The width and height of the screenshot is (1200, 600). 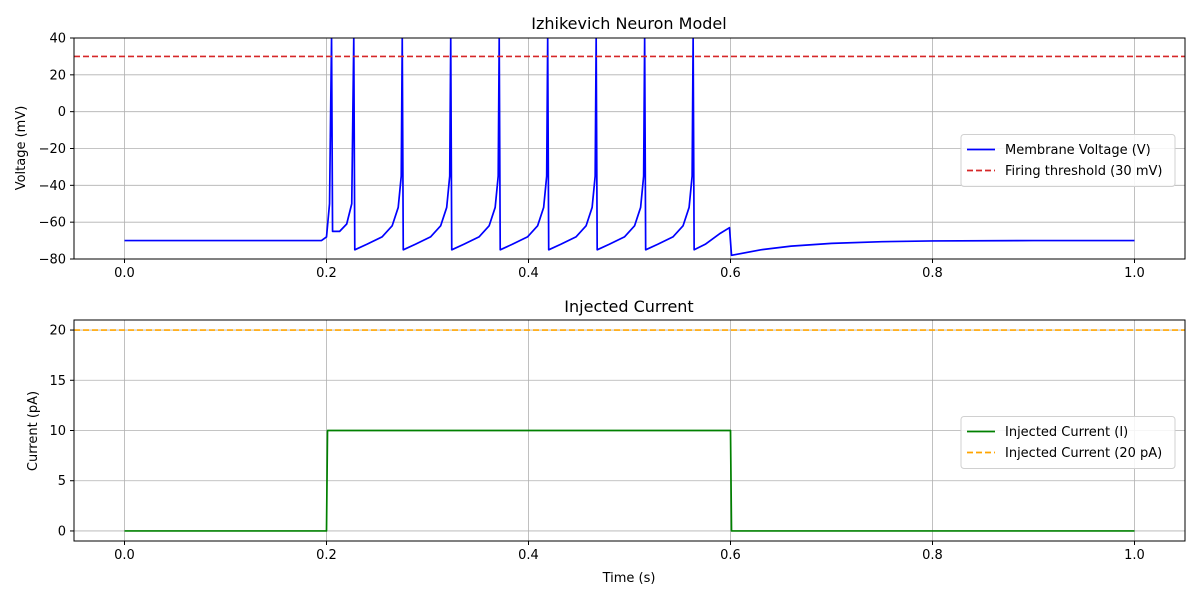 What do you see at coordinates (57, 39) in the screenshot?
I see `voltage-y-tick-label: 40` at bounding box center [57, 39].